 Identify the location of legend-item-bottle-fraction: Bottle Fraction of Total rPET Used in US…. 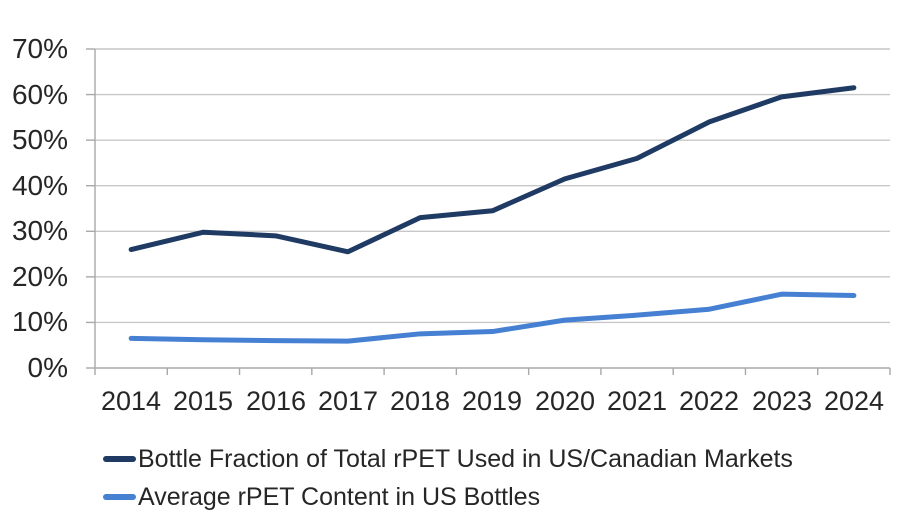
(448, 459).